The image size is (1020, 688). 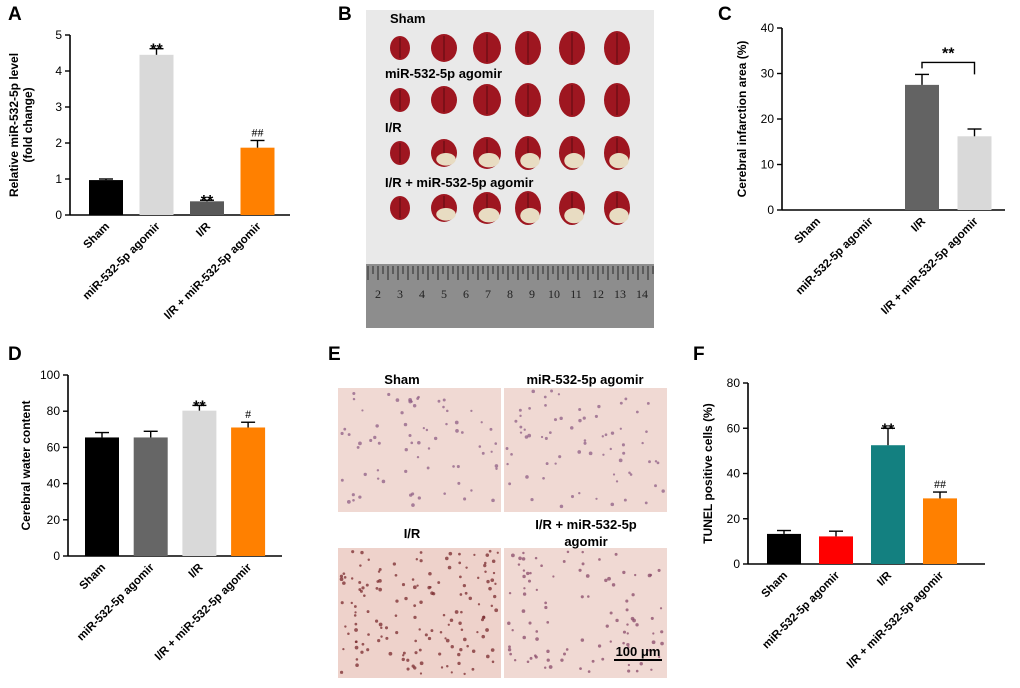 I want to click on ruler-number: 3, so click(x=400, y=294).